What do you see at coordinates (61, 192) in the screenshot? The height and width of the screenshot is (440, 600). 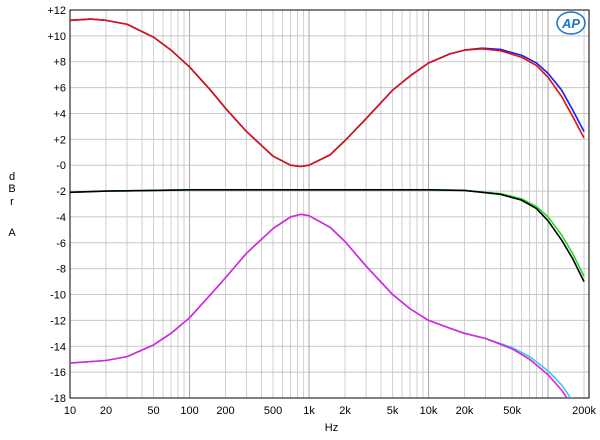 I see `y-tick-label: -2` at bounding box center [61, 192].